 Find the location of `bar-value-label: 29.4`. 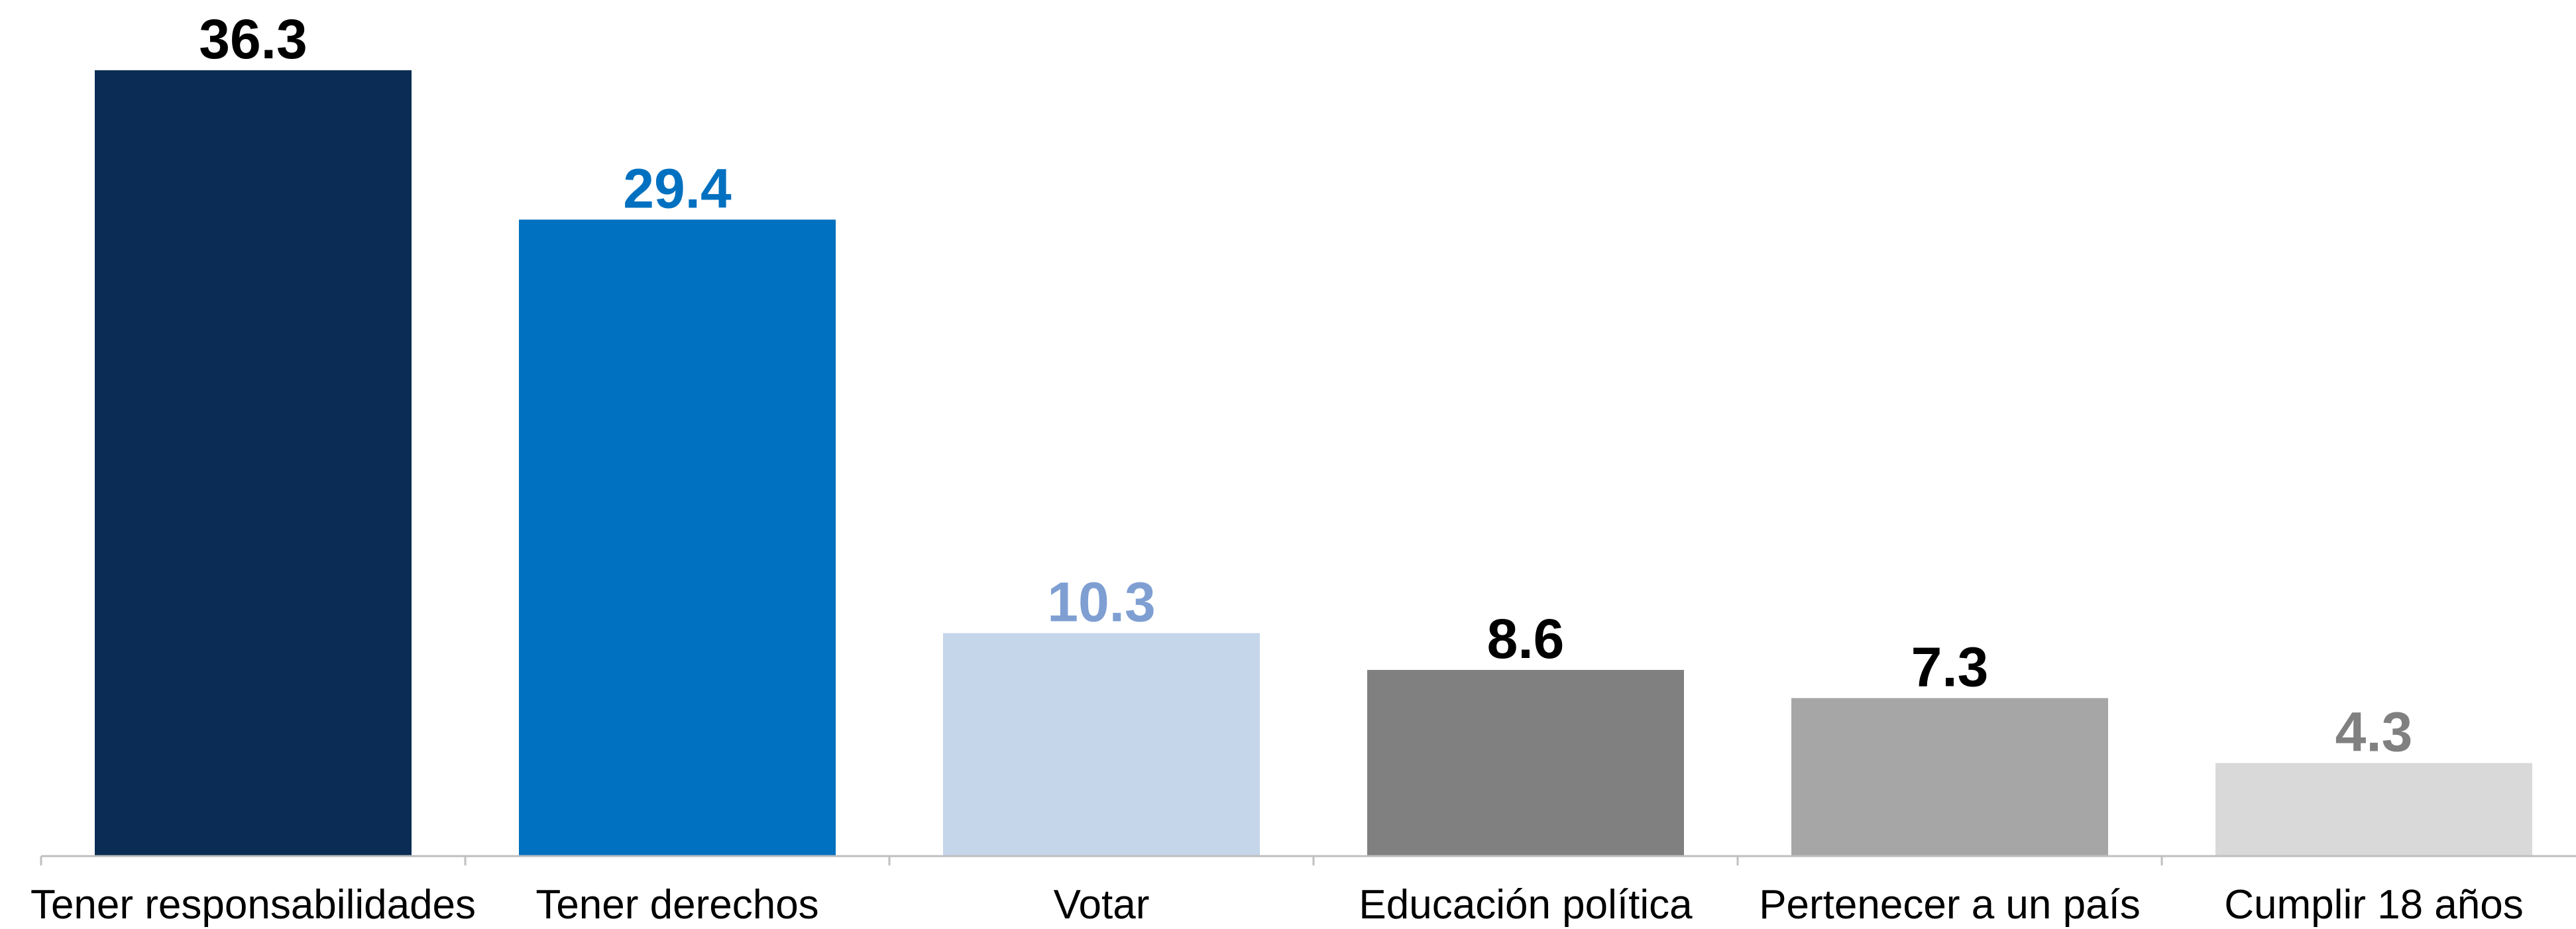

bar-value-label: 29.4 is located at coordinates (677, 188).